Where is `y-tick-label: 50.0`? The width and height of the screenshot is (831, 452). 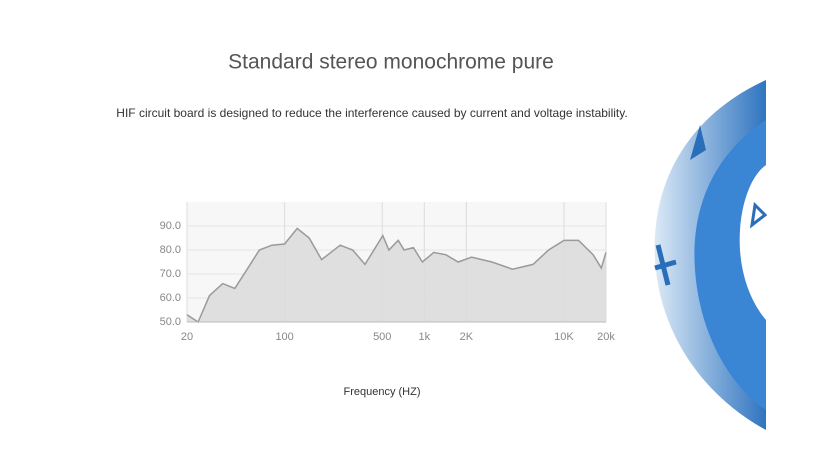
y-tick-label: 50.0 is located at coordinates (170, 322).